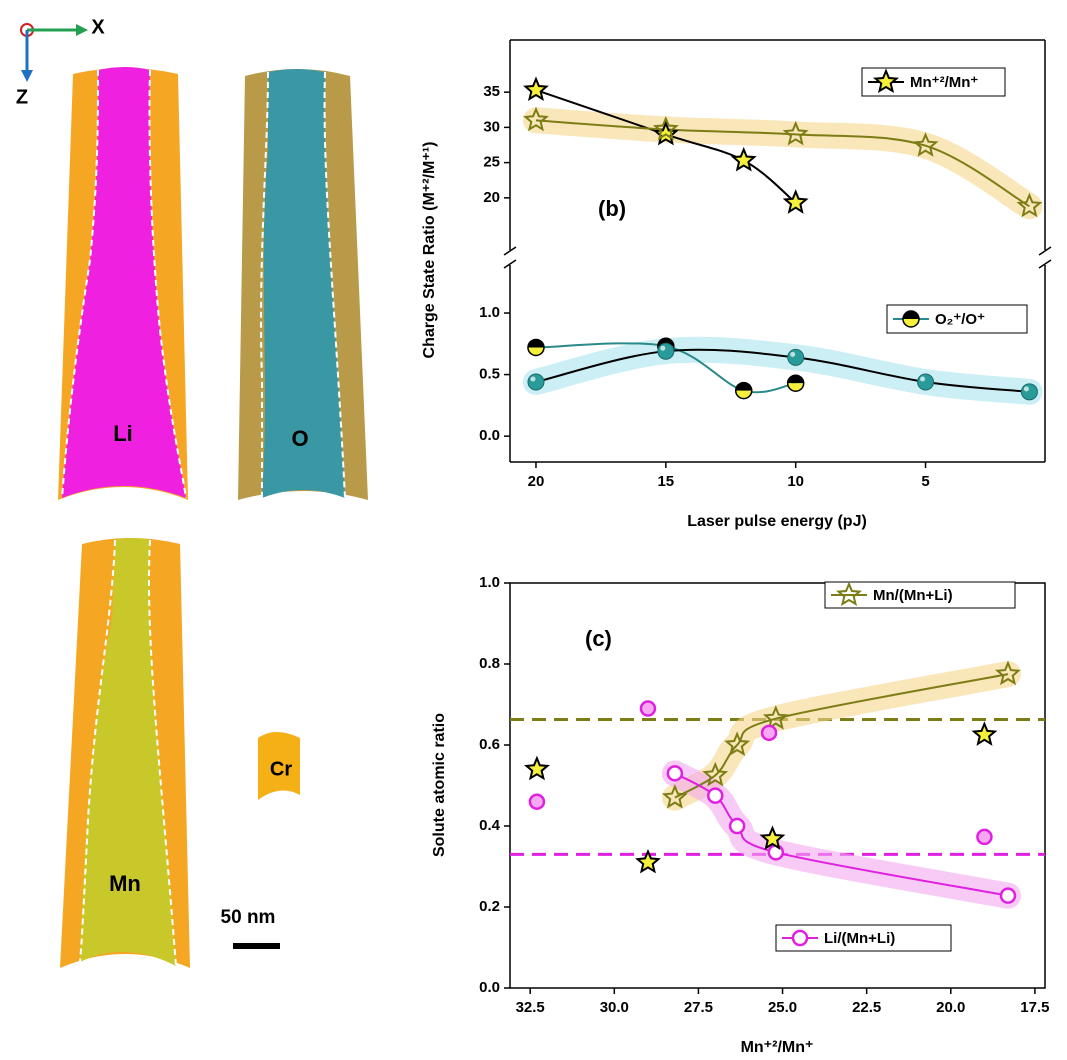  I want to click on mn-core, so click(128, 752).